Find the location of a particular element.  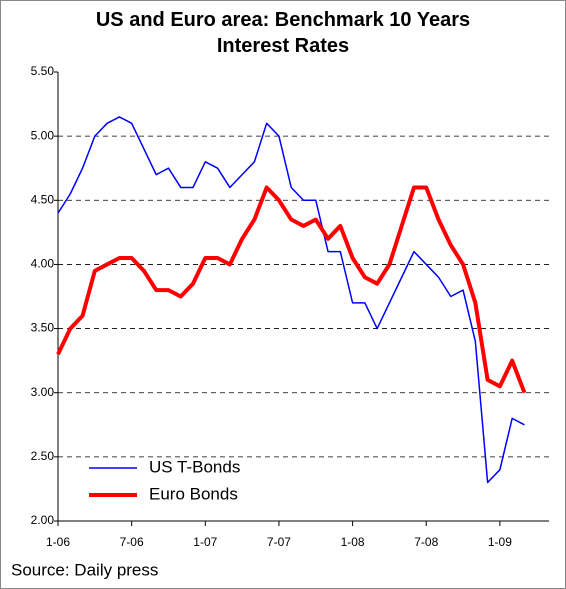

x-tick-label: 1-07 is located at coordinates (205, 542).